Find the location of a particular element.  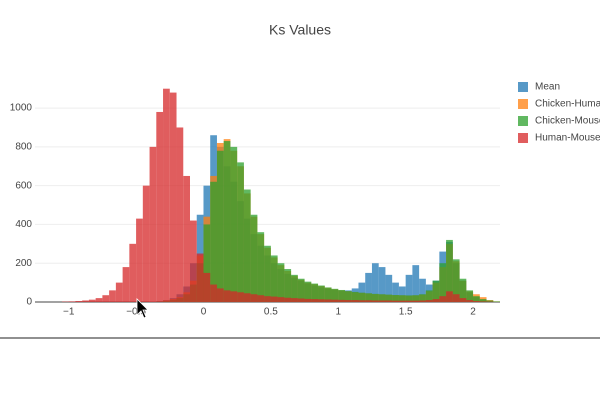

cursor is located at coordinates (142, 308).